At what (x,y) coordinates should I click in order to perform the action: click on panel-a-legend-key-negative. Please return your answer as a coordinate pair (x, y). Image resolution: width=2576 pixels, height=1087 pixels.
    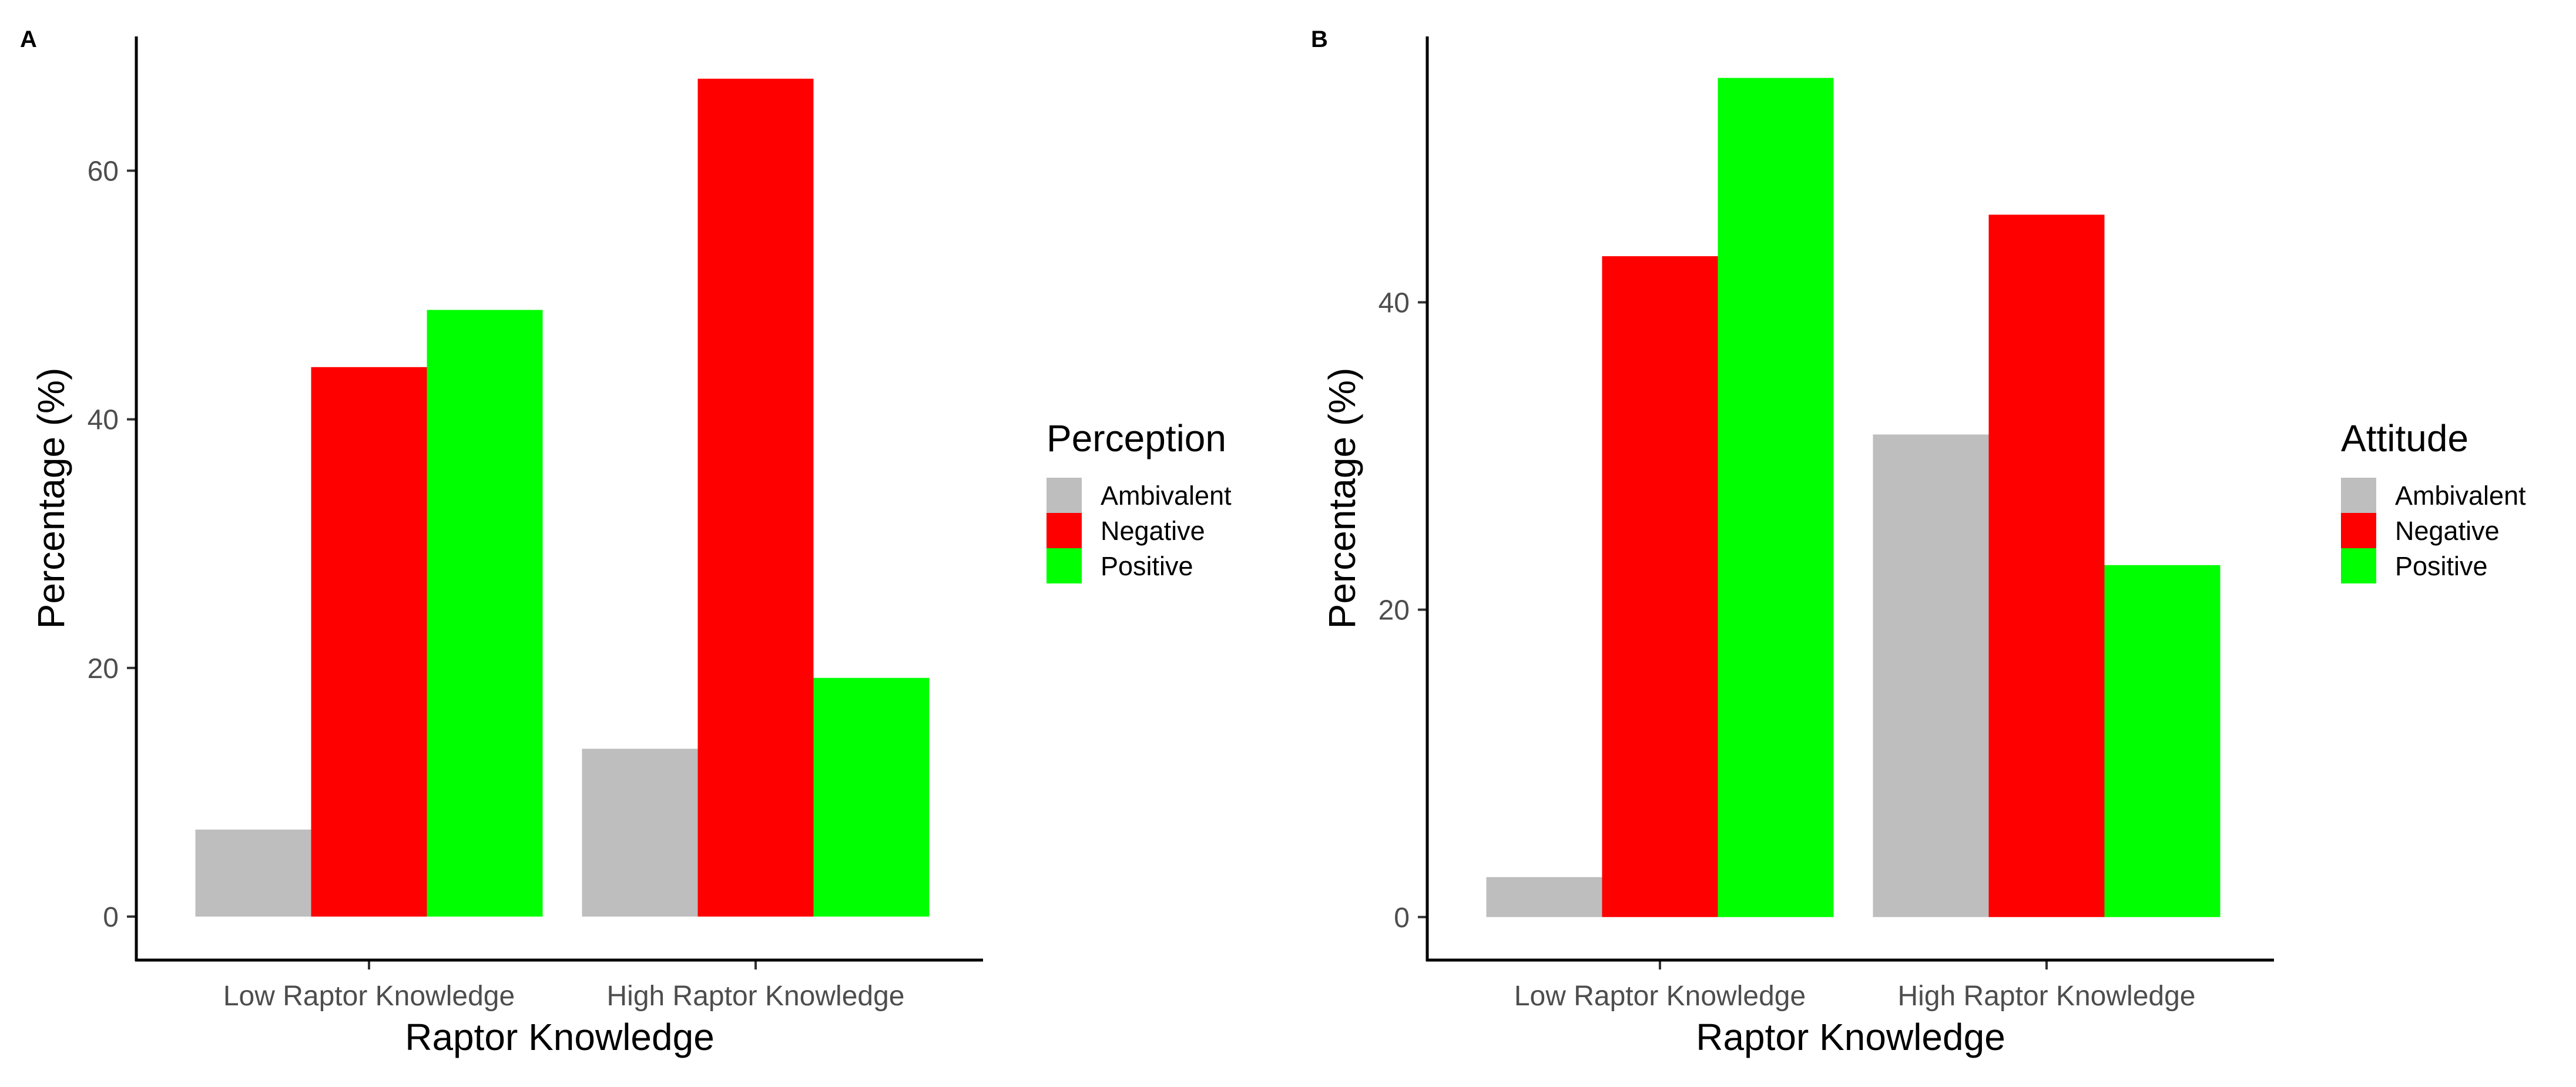
    Looking at the image, I should click on (1064, 530).